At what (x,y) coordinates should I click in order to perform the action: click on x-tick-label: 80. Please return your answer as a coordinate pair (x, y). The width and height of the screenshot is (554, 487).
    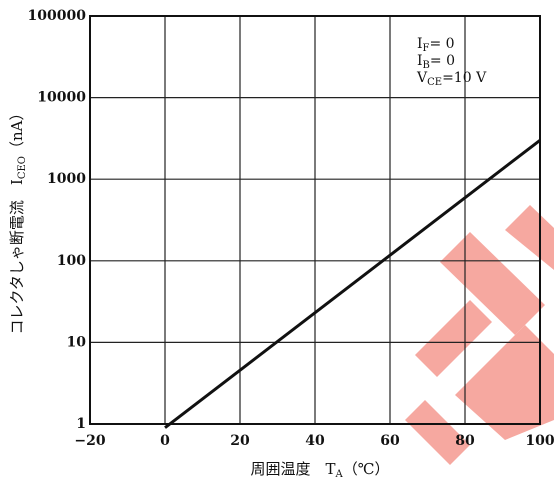
    Looking at the image, I should click on (465, 441).